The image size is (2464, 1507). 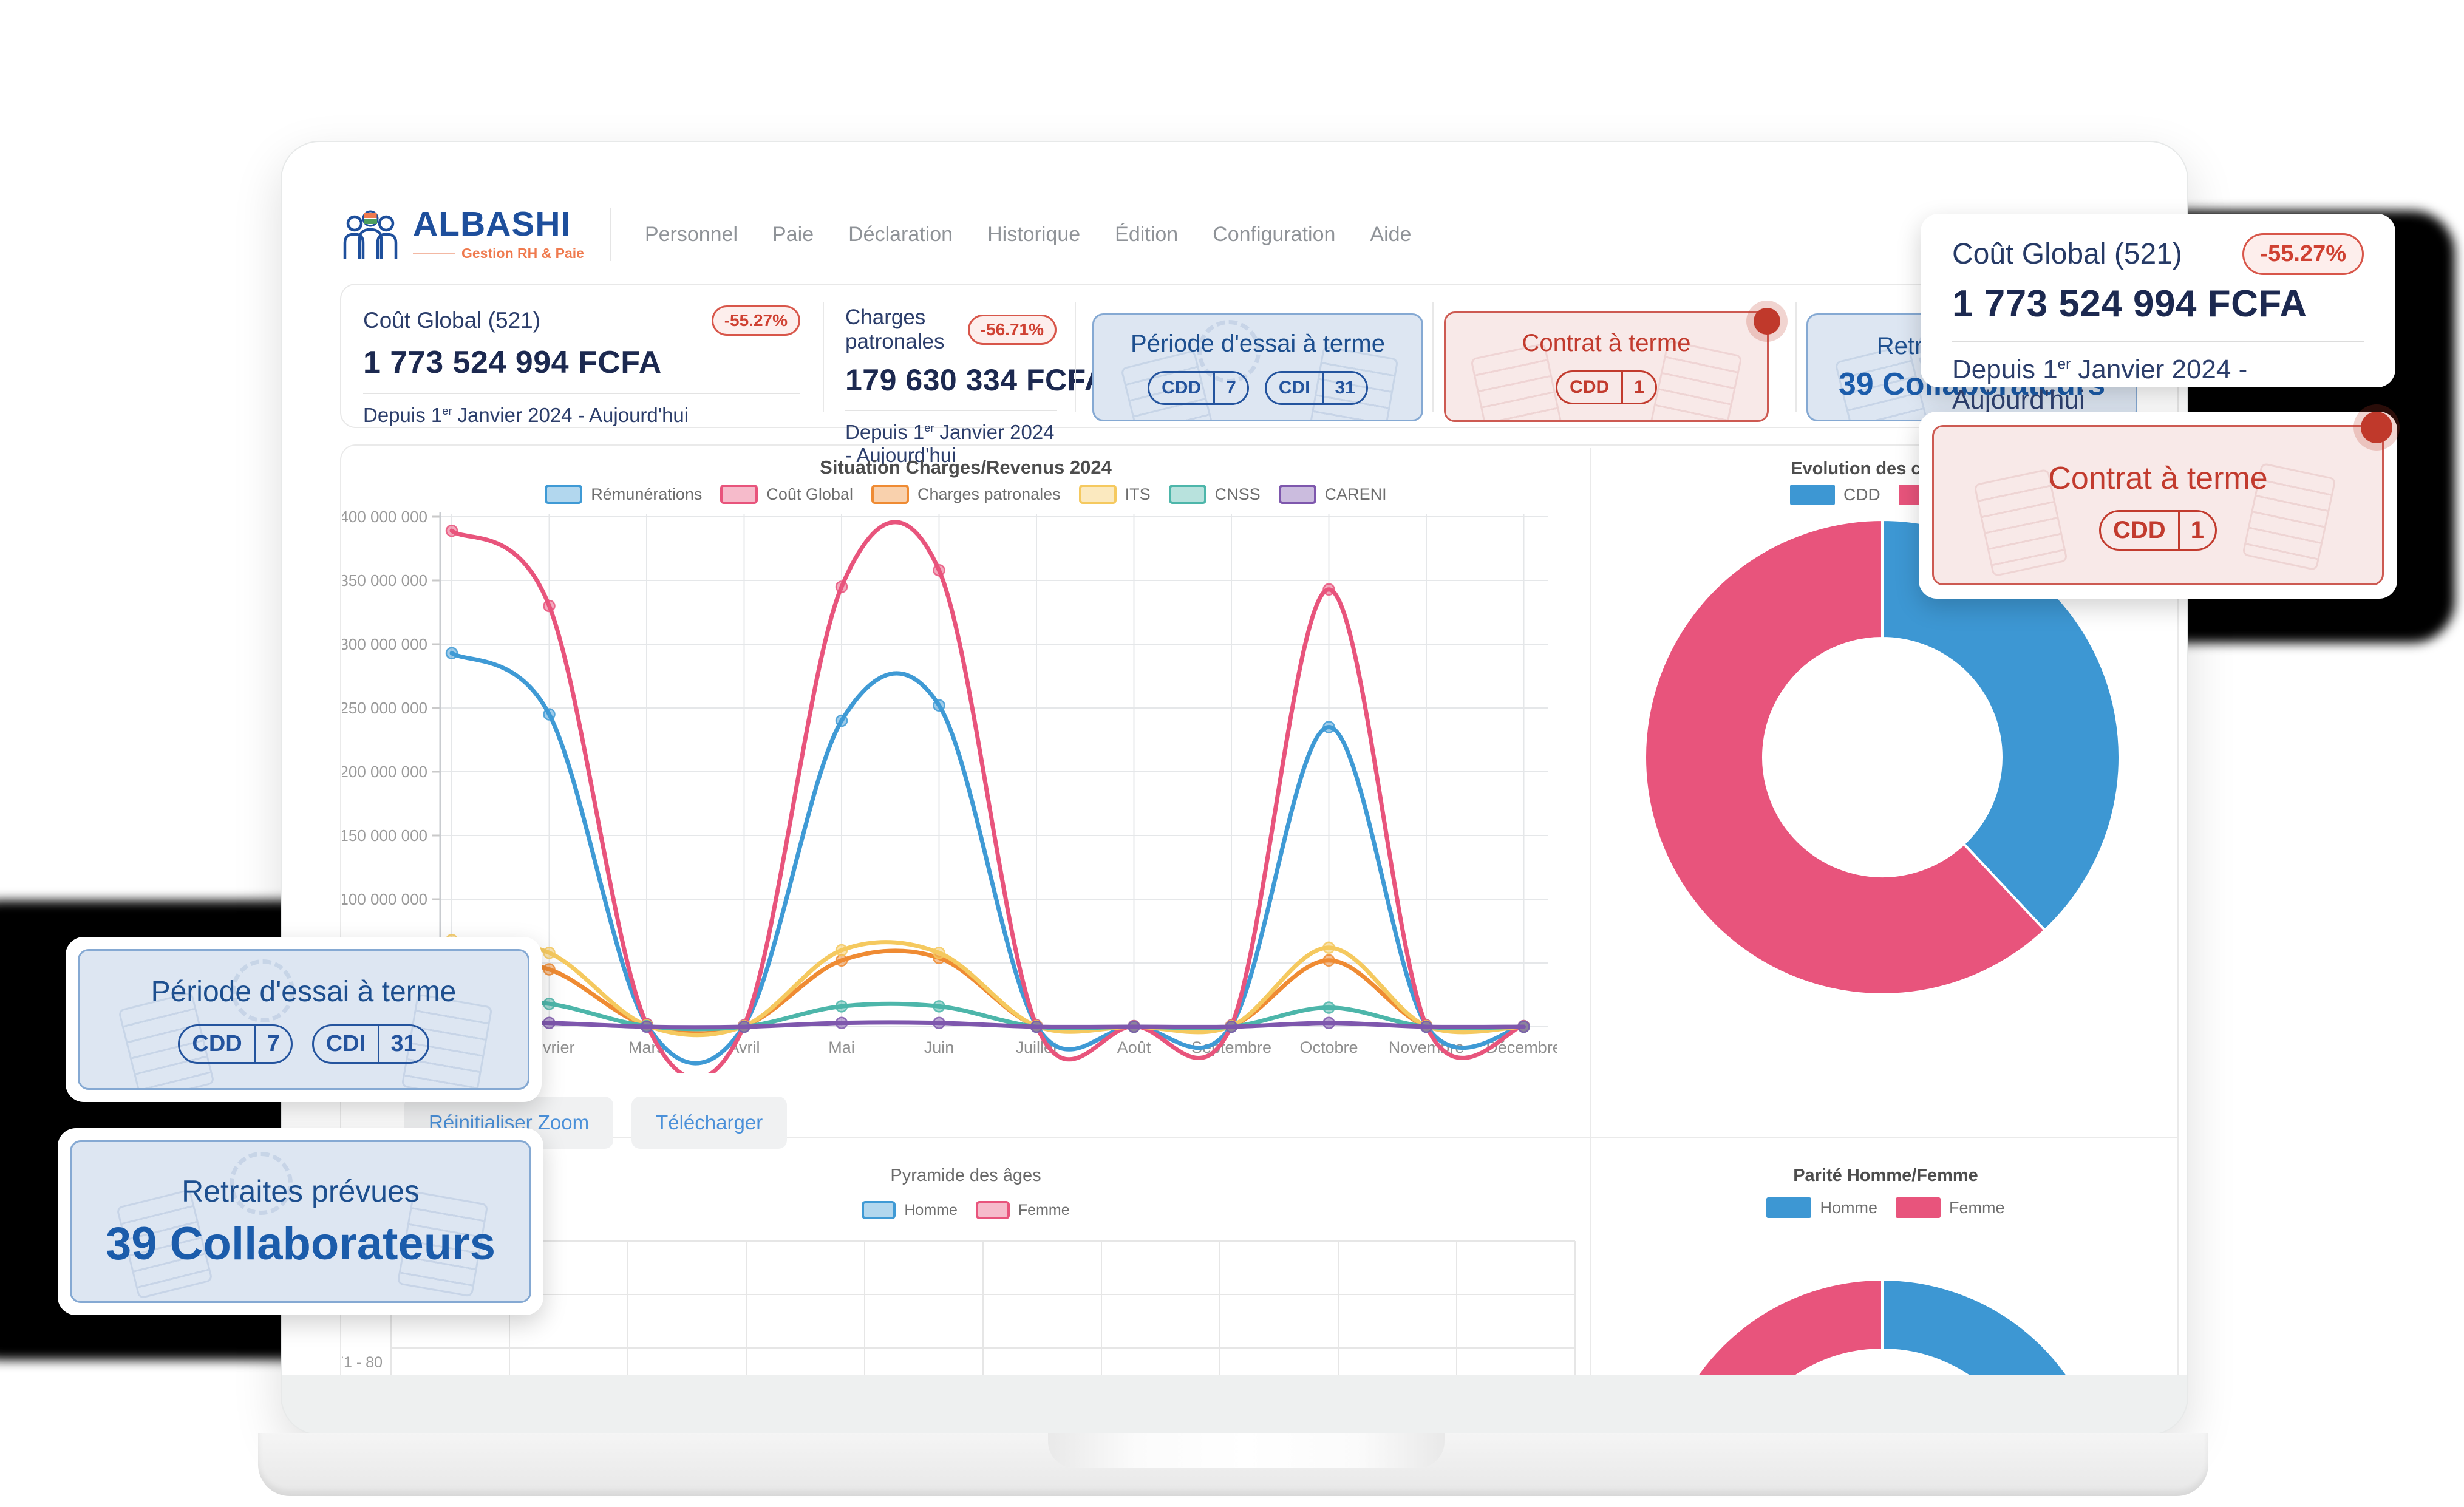 What do you see at coordinates (1885, 1207) in the screenshot?
I see `parite-legend: Homme Femme` at bounding box center [1885, 1207].